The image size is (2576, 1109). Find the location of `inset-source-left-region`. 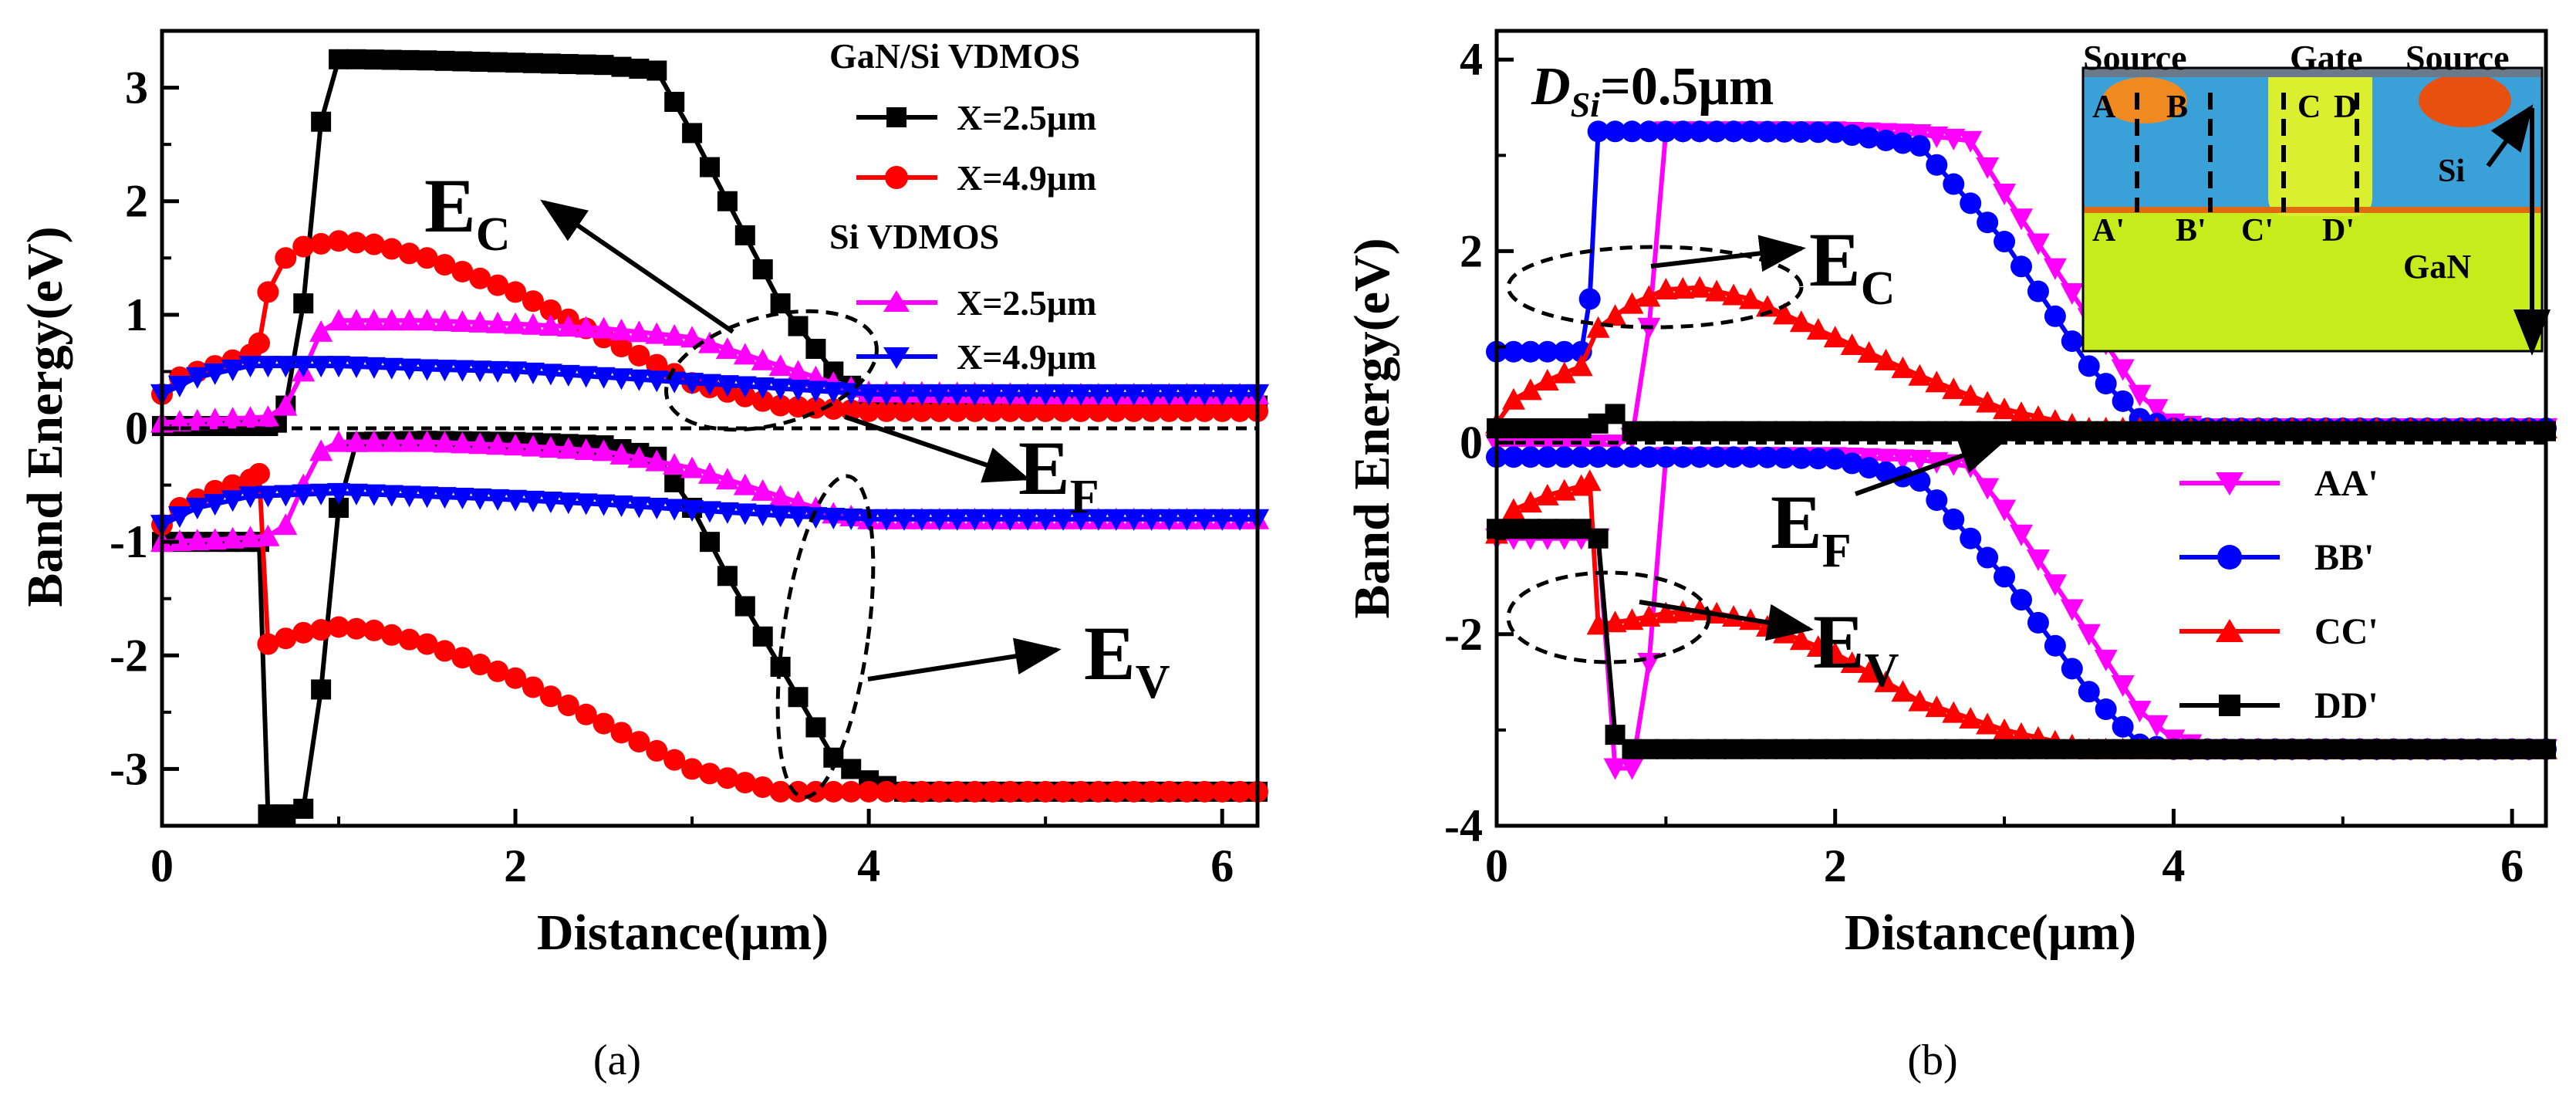

inset-source-left-region is located at coordinates (2144, 100).